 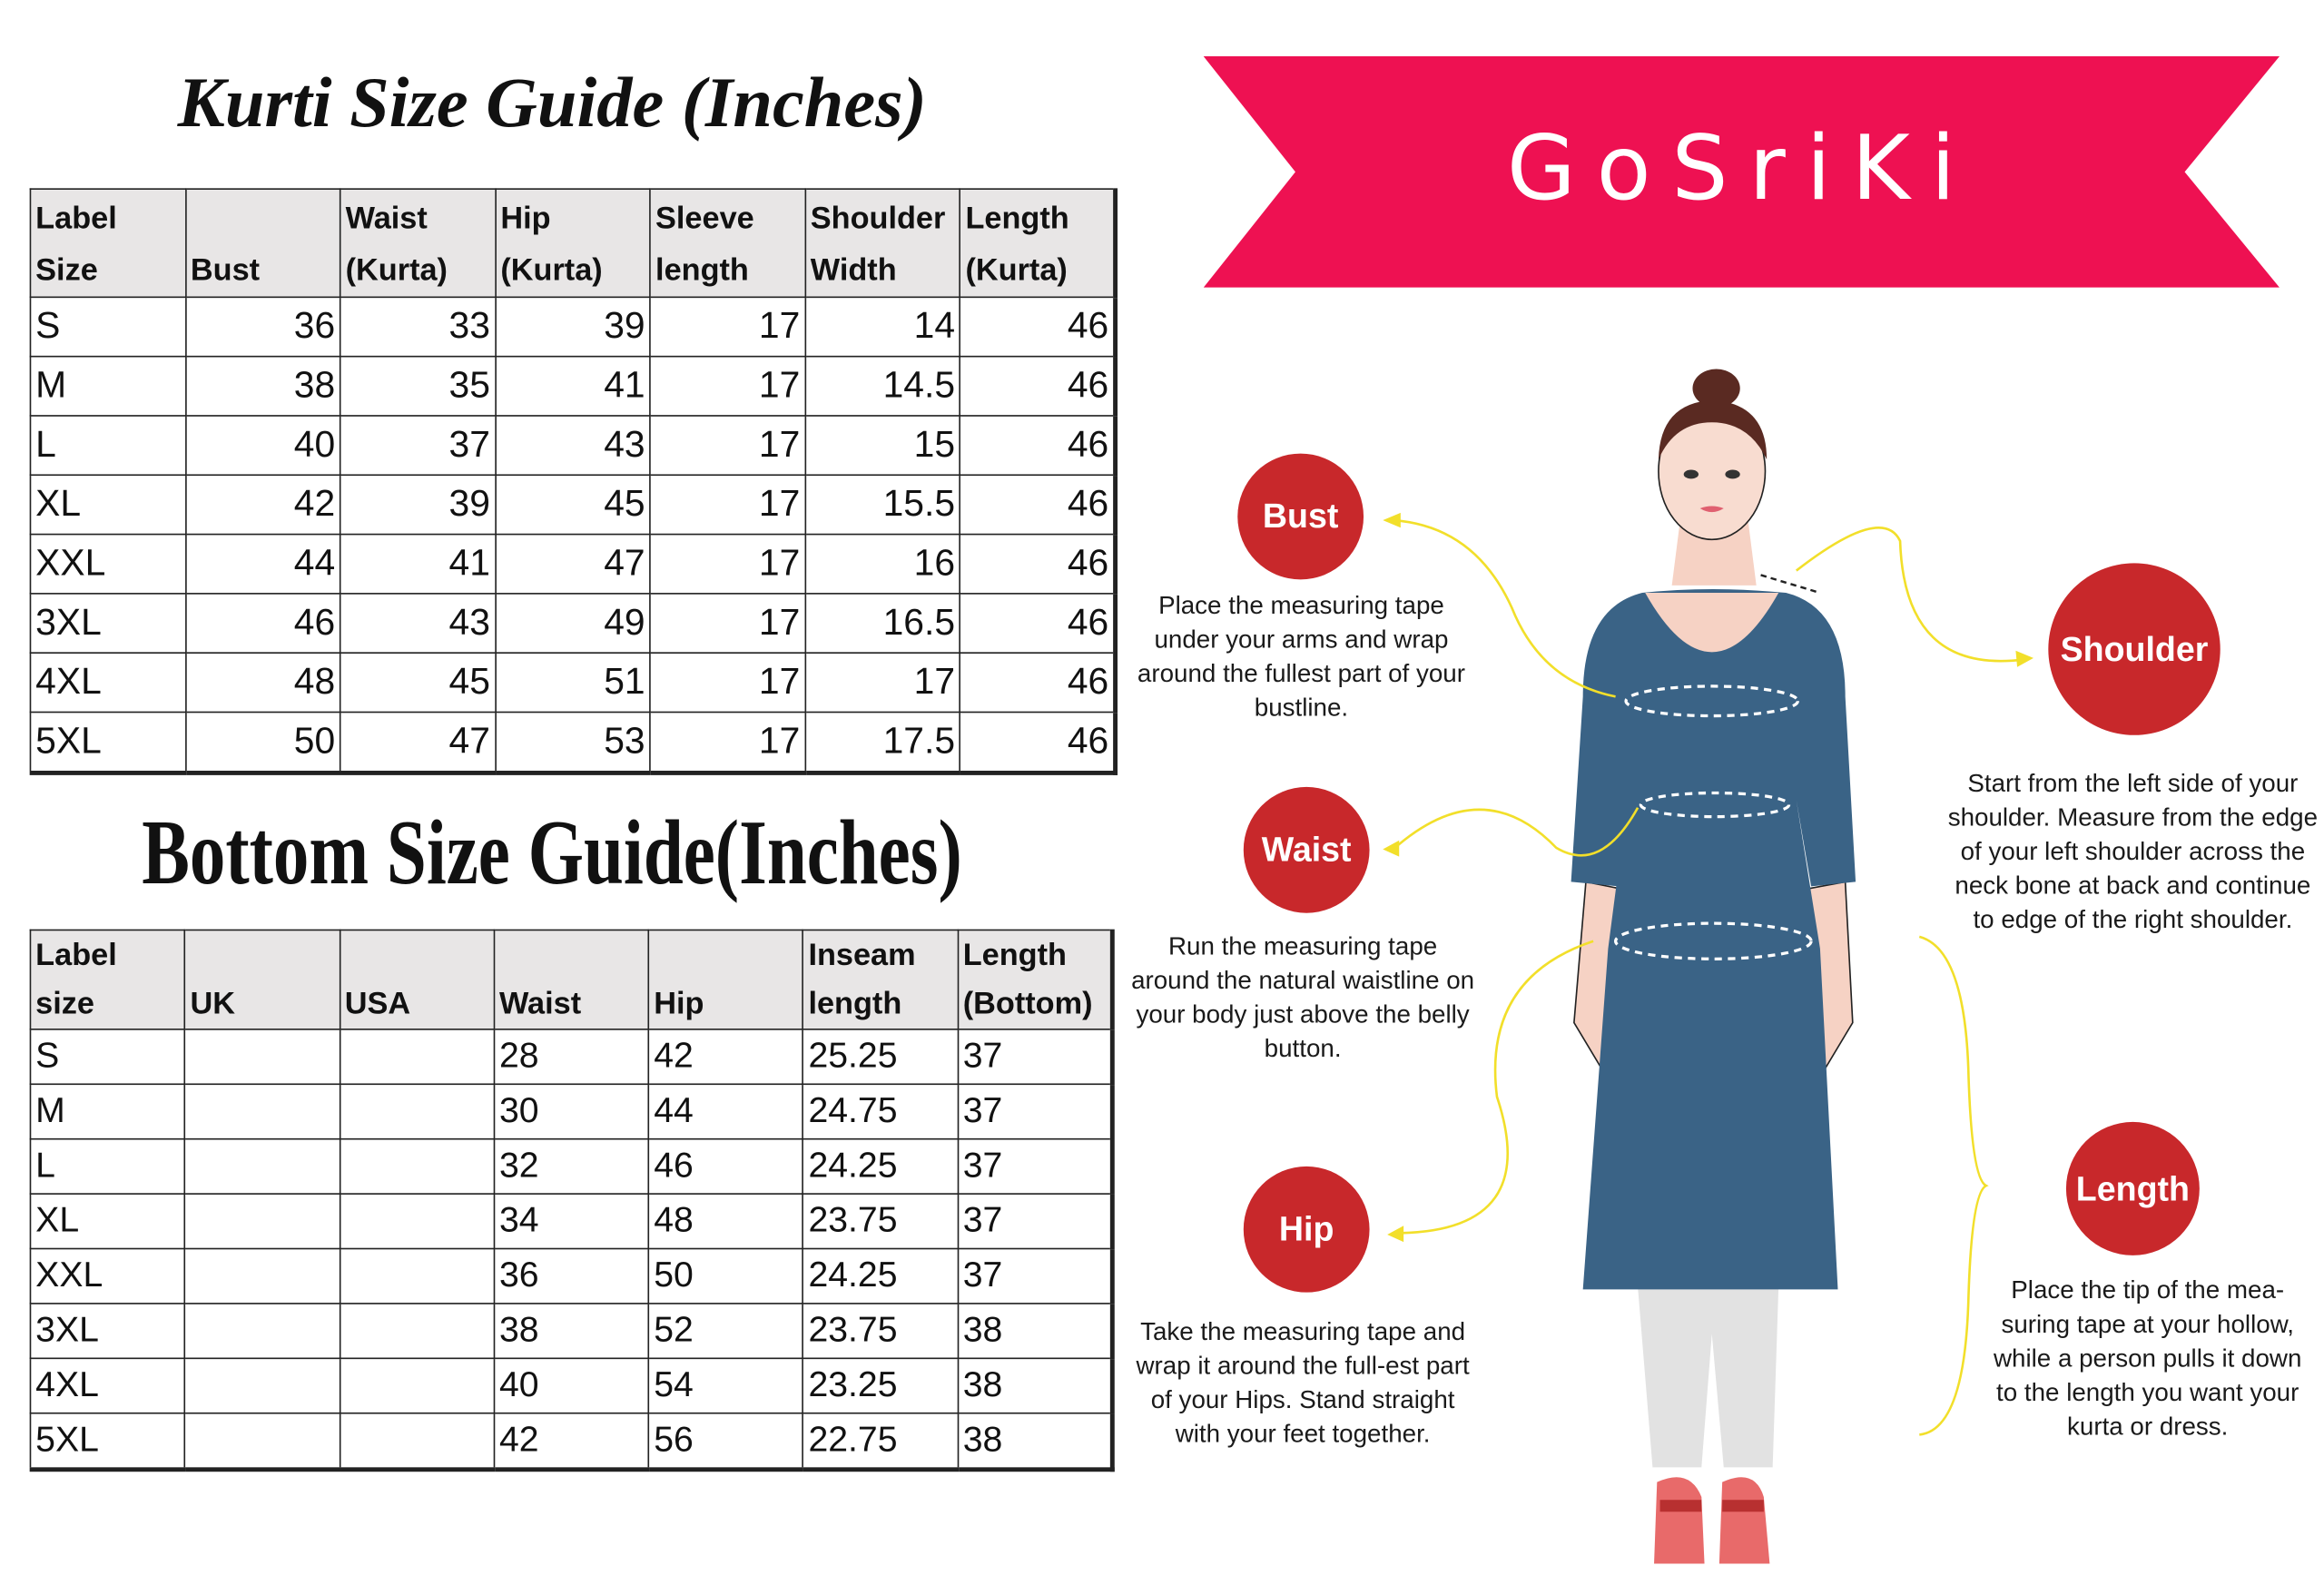 I want to click on size-label-cell: XXL, so click(x=107, y=1275).